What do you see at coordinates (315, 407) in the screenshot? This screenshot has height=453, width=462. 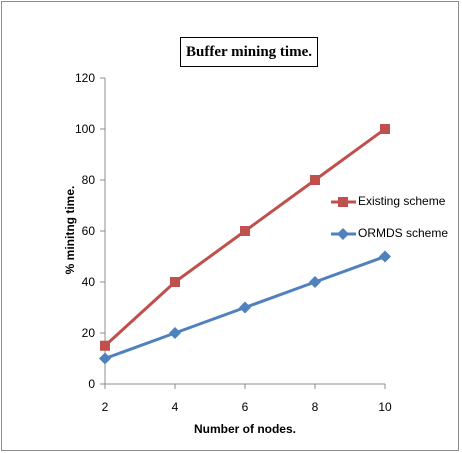 I see `x-tick-label: 8` at bounding box center [315, 407].